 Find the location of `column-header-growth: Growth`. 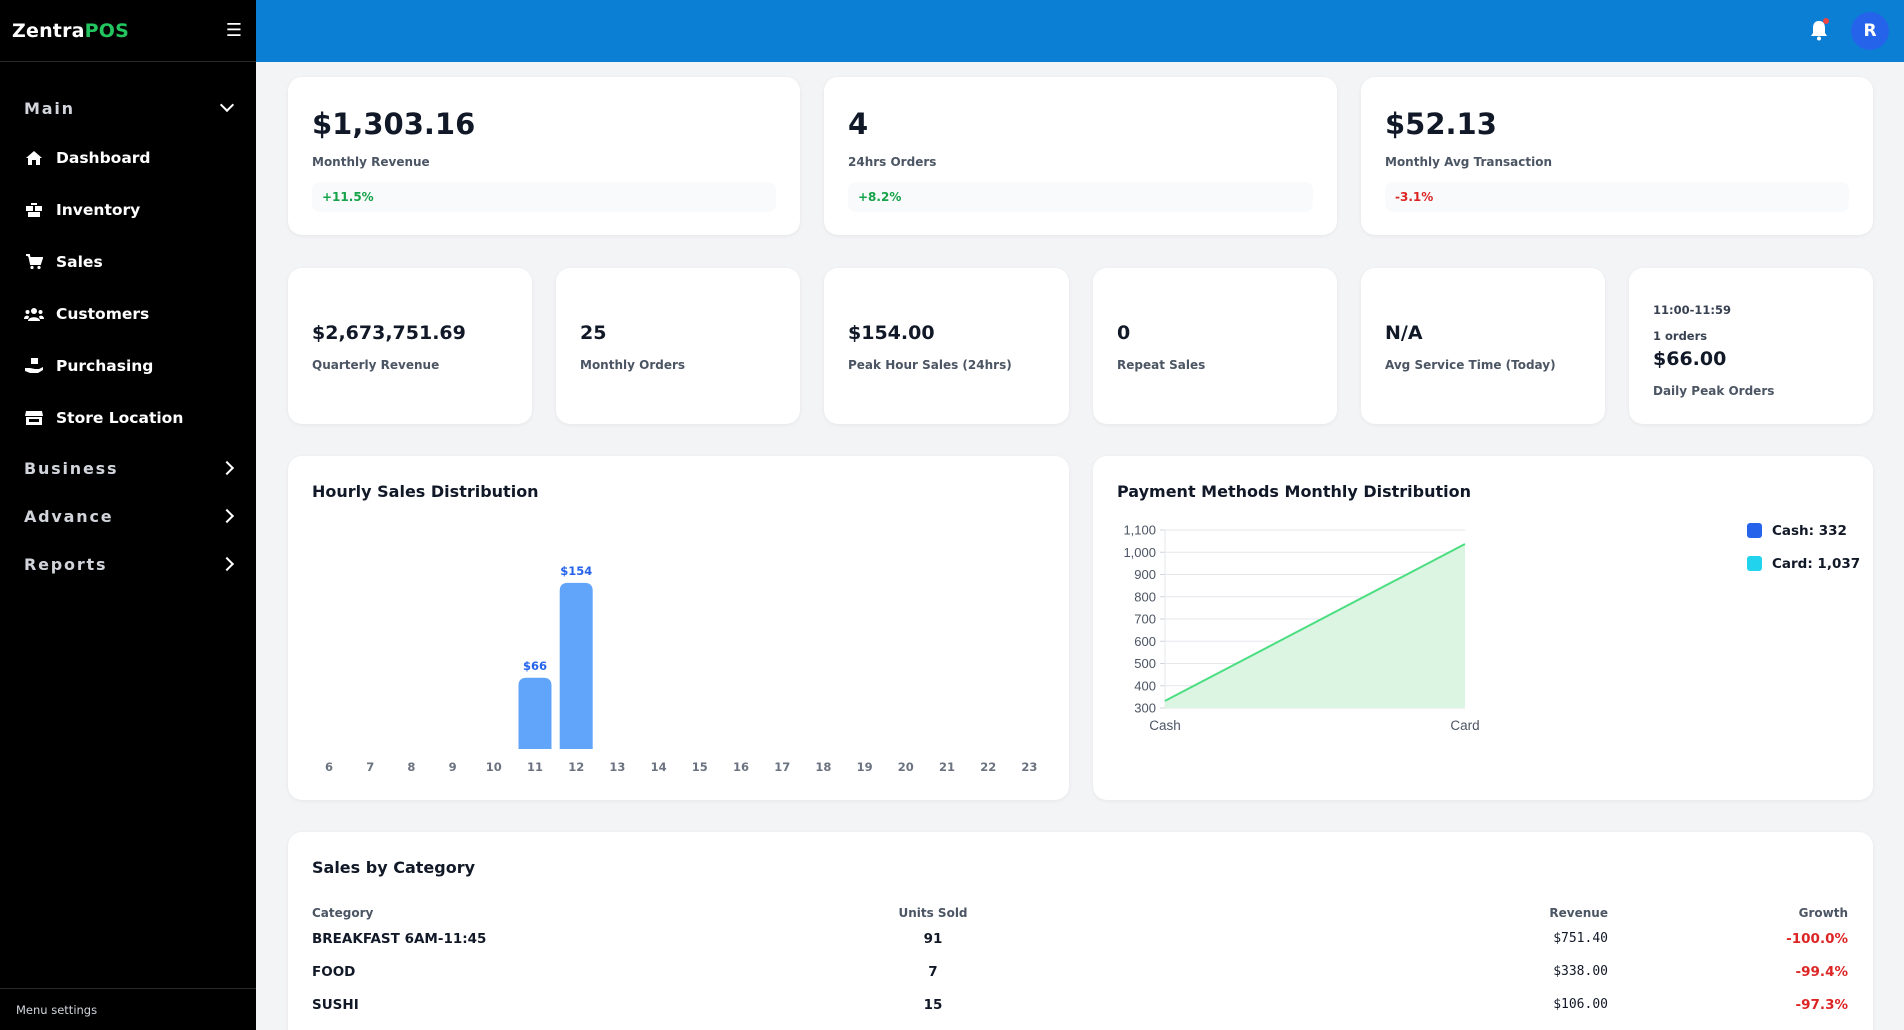

column-header-growth: Growth is located at coordinates (1823, 913).